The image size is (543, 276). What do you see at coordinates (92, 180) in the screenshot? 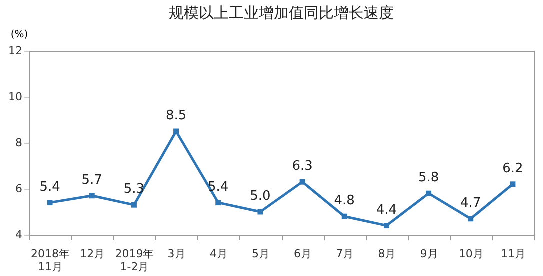
I see `data-label: 5.7` at bounding box center [92, 180].